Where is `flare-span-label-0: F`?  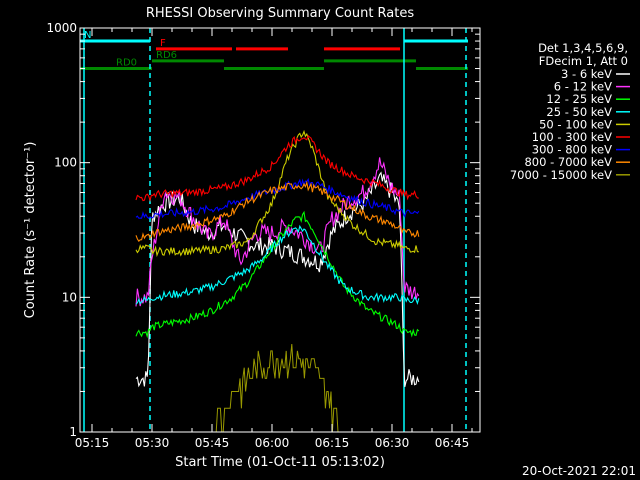
flare-span-label-0: F is located at coordinates (163, 43).